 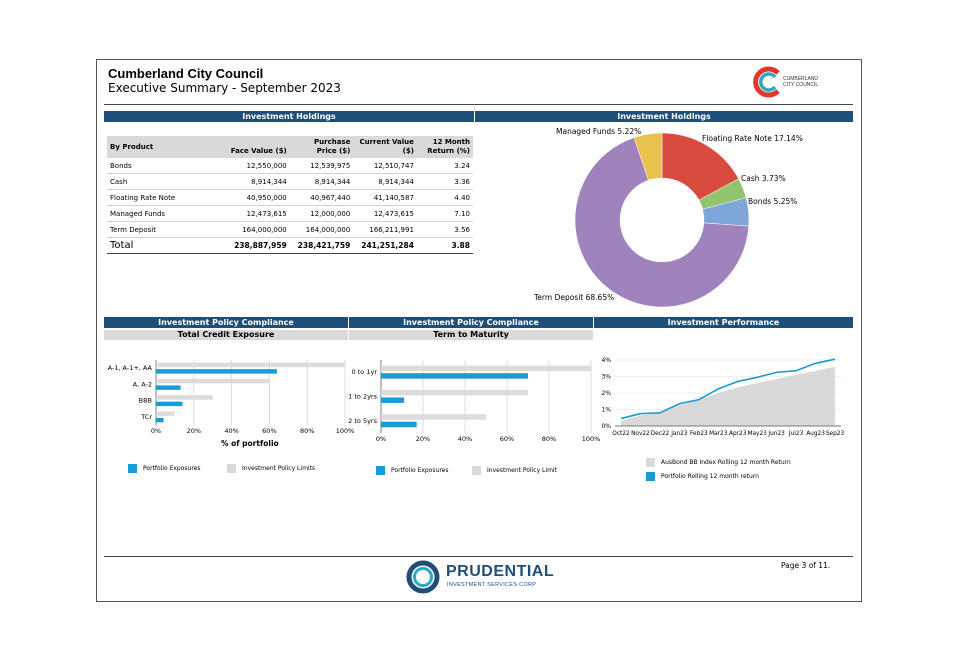 I want to click on credit-section-header: Investment Policy Compliance, so click(x=226, y=322).